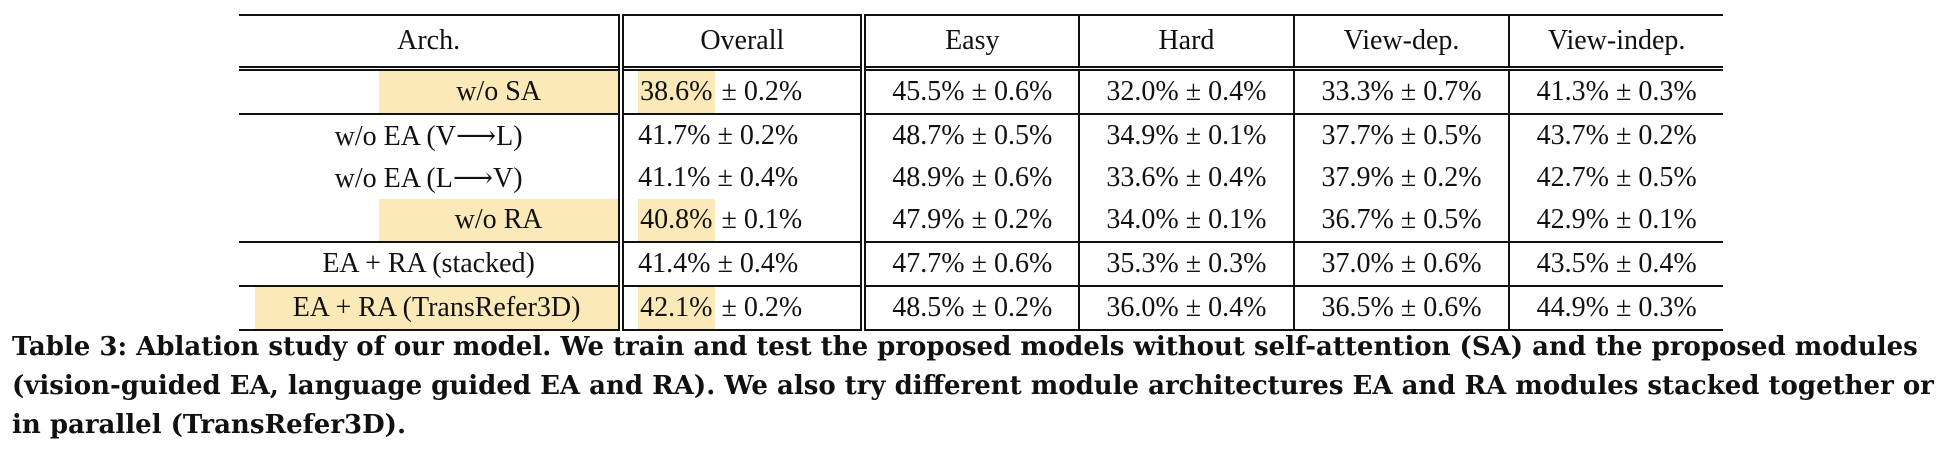 This screenshot has height=454, width=1958. Describe the element at coordinates (1616, 221) in the screenshot. I see `view-indep-cell: 42.9% ± 0.1%` at that location.